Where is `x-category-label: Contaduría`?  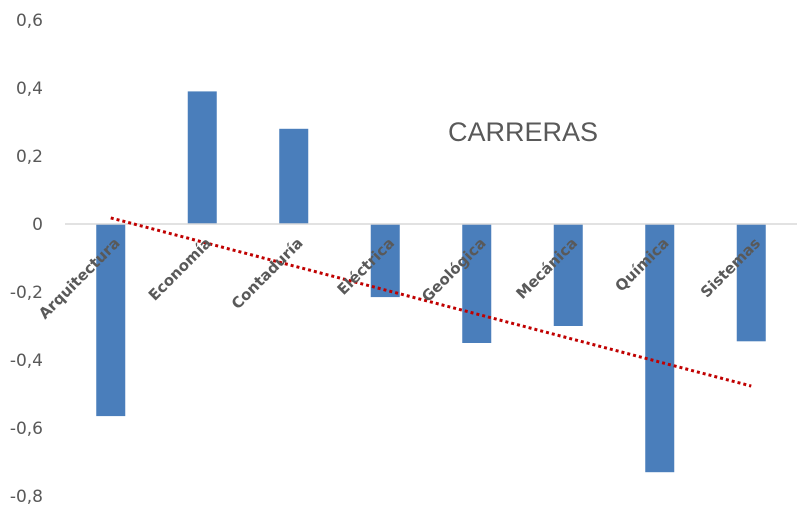 x-category-label: Contaduría is located at coordinates (267, 273).